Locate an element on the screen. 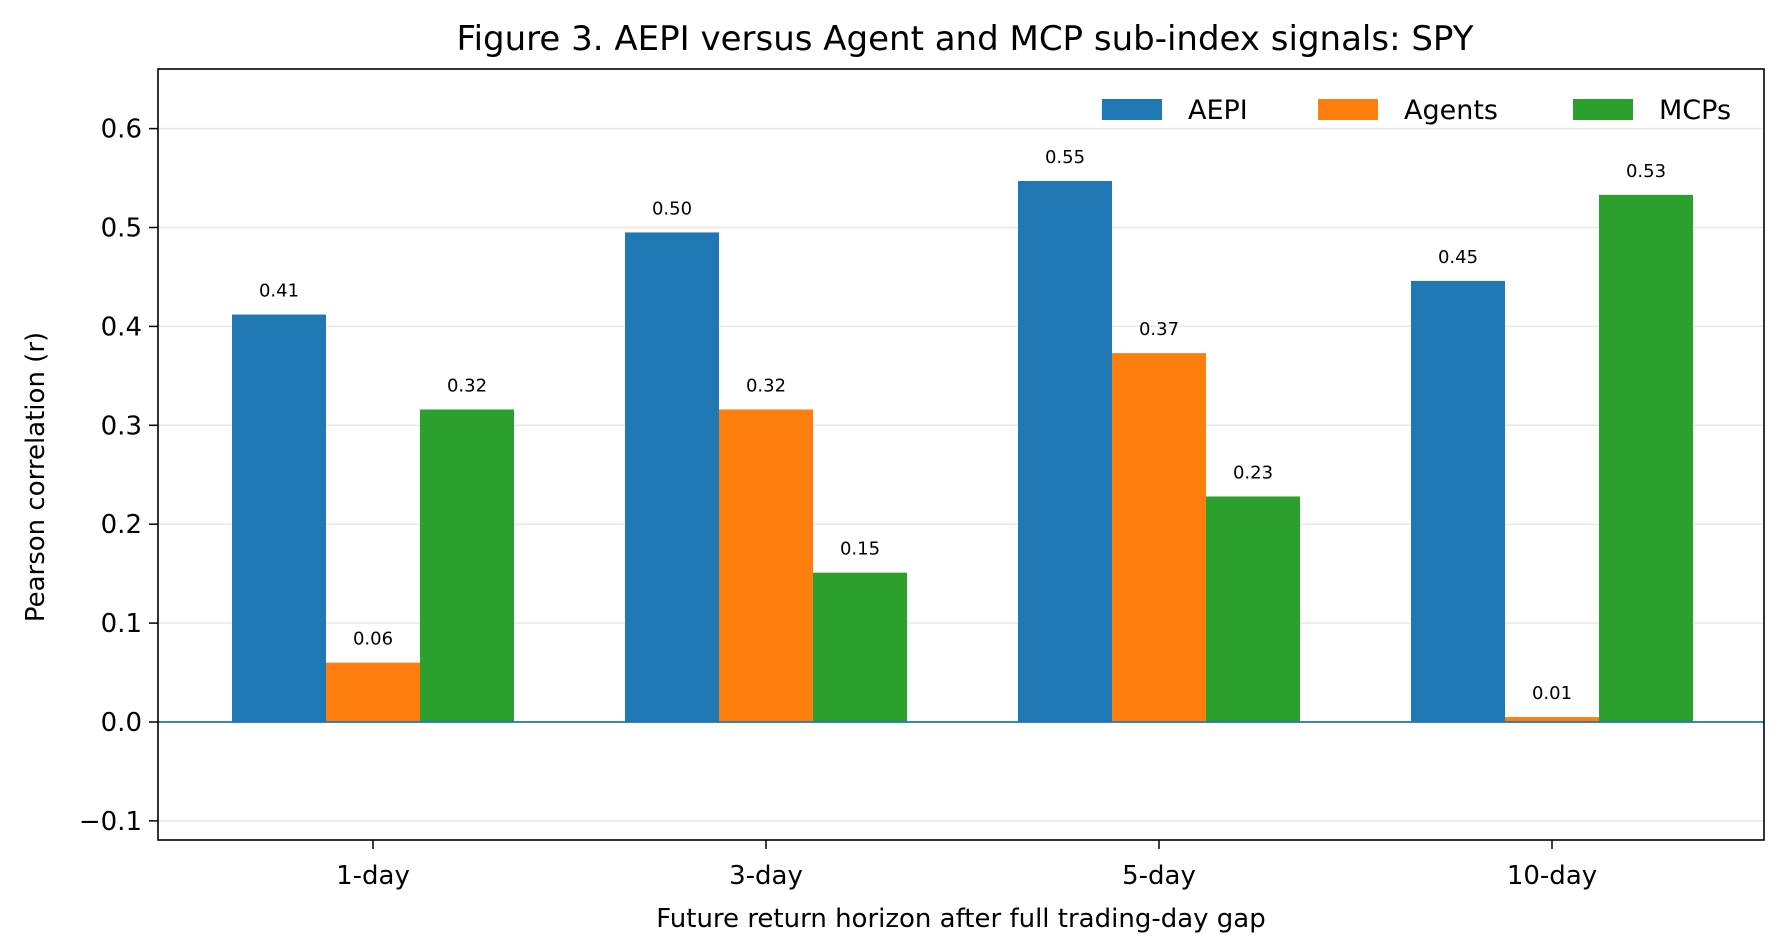 The width and height of the screenshot is (1780, 951). x-tick-label: 10-day is located at coordinates (1552, 876).